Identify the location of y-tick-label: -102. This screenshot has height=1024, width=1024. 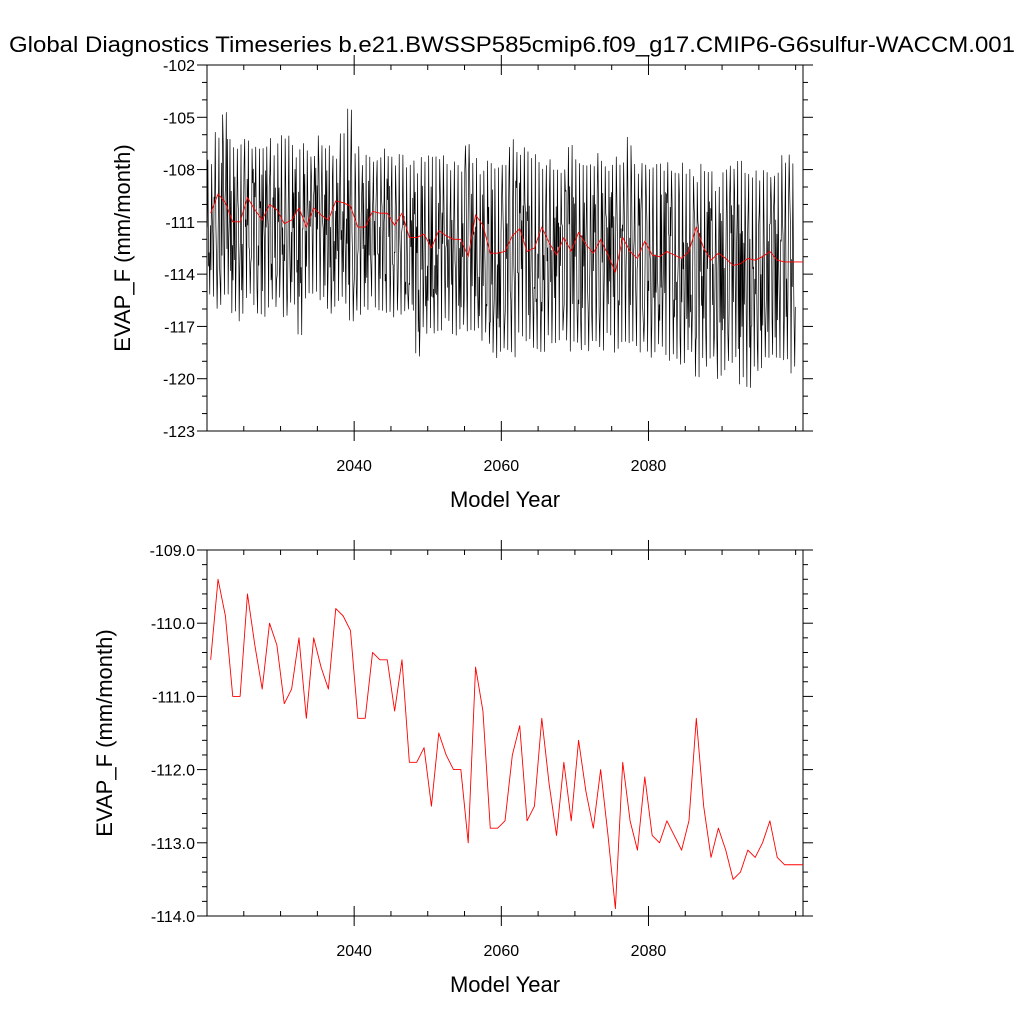
(179, 66).